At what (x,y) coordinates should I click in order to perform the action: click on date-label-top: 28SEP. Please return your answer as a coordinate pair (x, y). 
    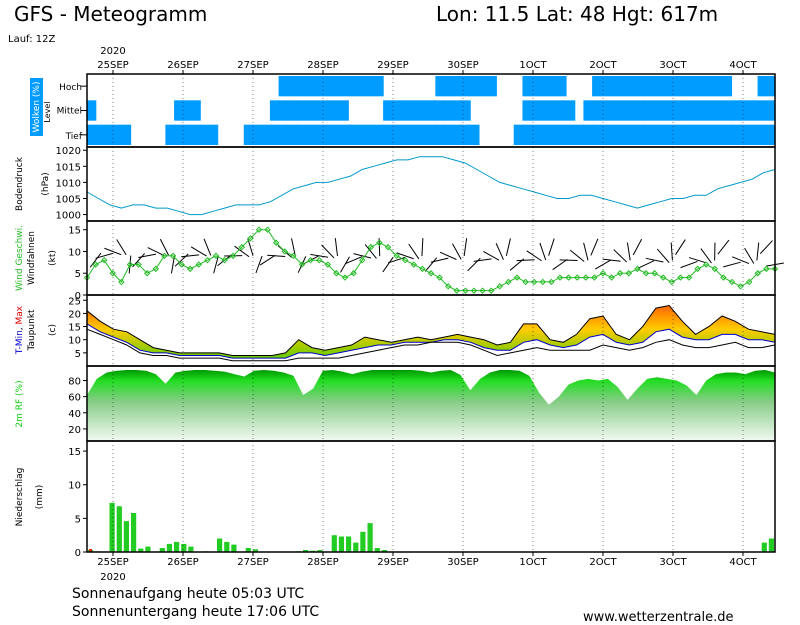
    Looking at the image, I should click on (322, 65).